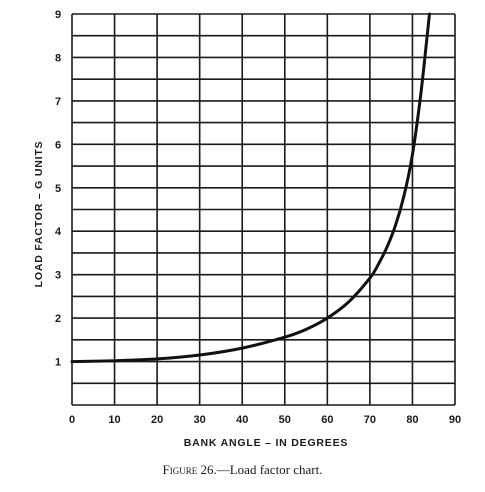  Describe the element at coordinates (58, 363) in the screenshot. I see `y-tick-label: 1` at that location.